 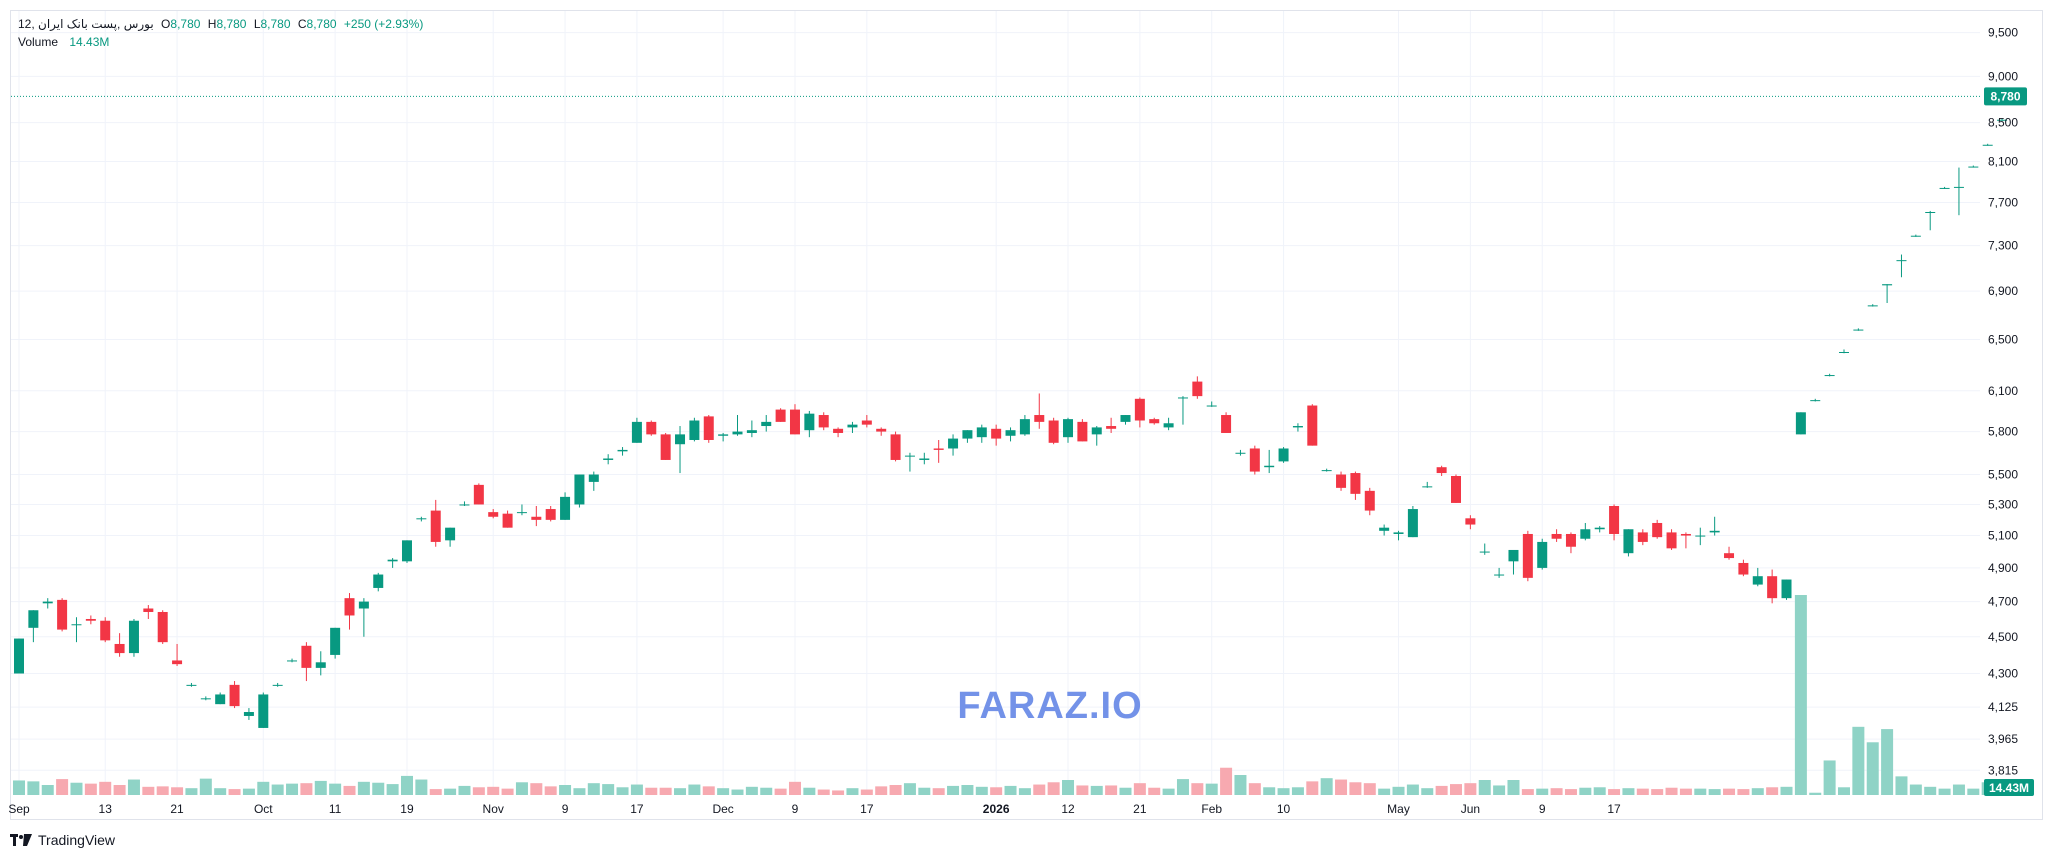 What do you see at coordinates (2003, 602) in the screenshot?
I see `price-tick-label: 4,700` at bounding box center [2003, 602].